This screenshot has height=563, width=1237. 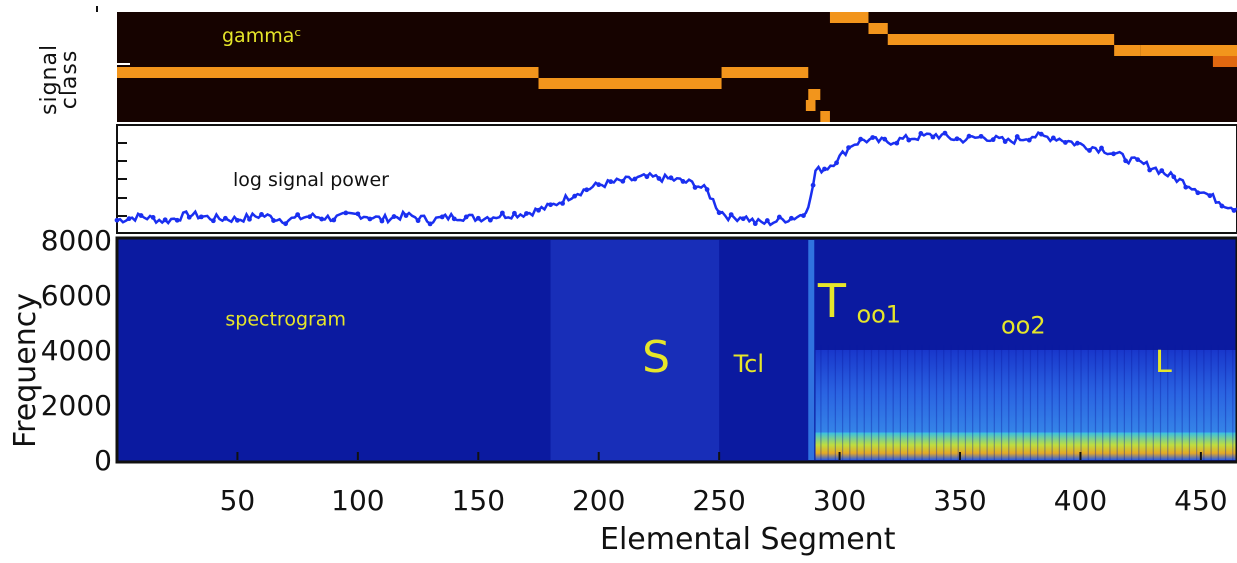 I want to click on signal-class-ylabel: signal class, so click(x=59, y=79).